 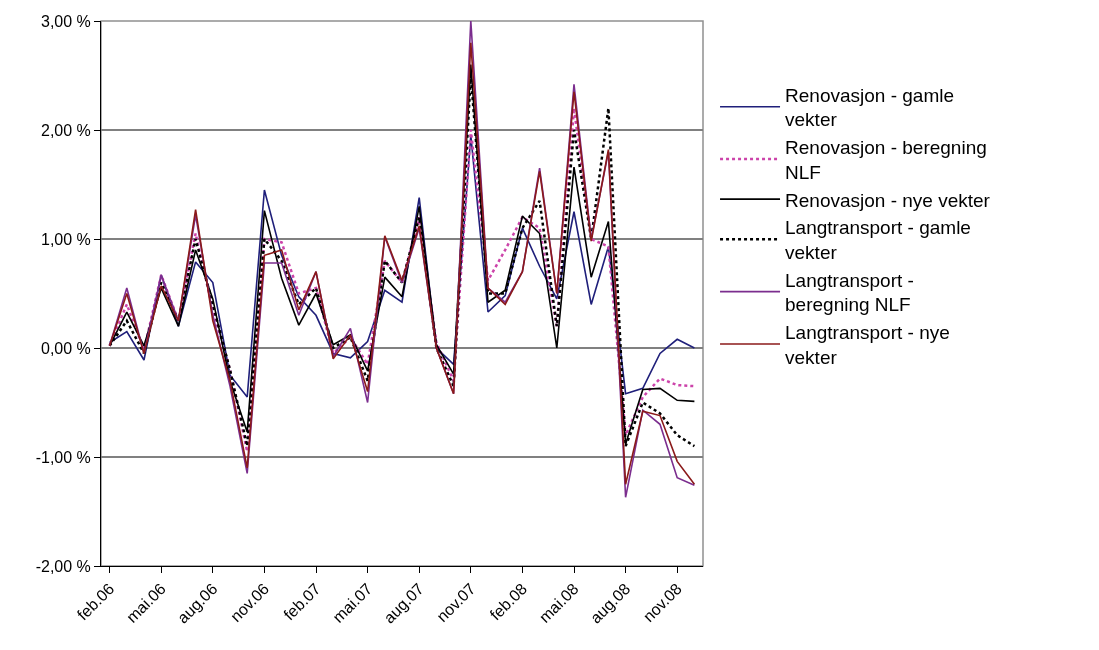 I want to click on legend-label: Renovasjon - nye vekter, so click(x=888, y=200).